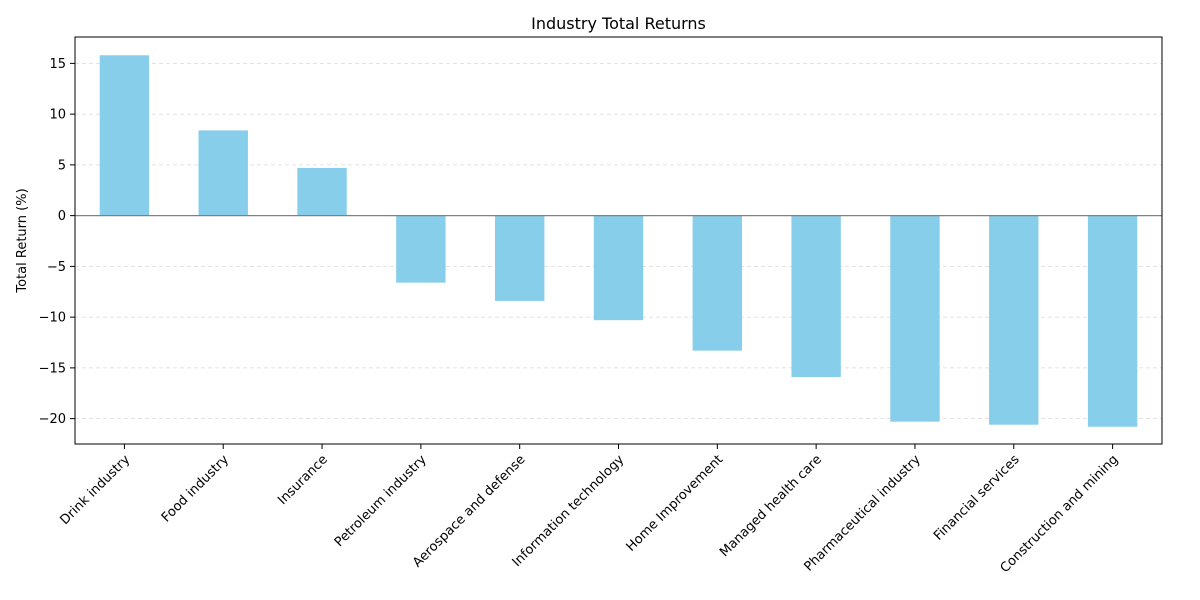  What do you see at coordinates (95, 490) in the screenshot?
I see `x-tick-label: Drink industry` at bounding box center [95, 490].